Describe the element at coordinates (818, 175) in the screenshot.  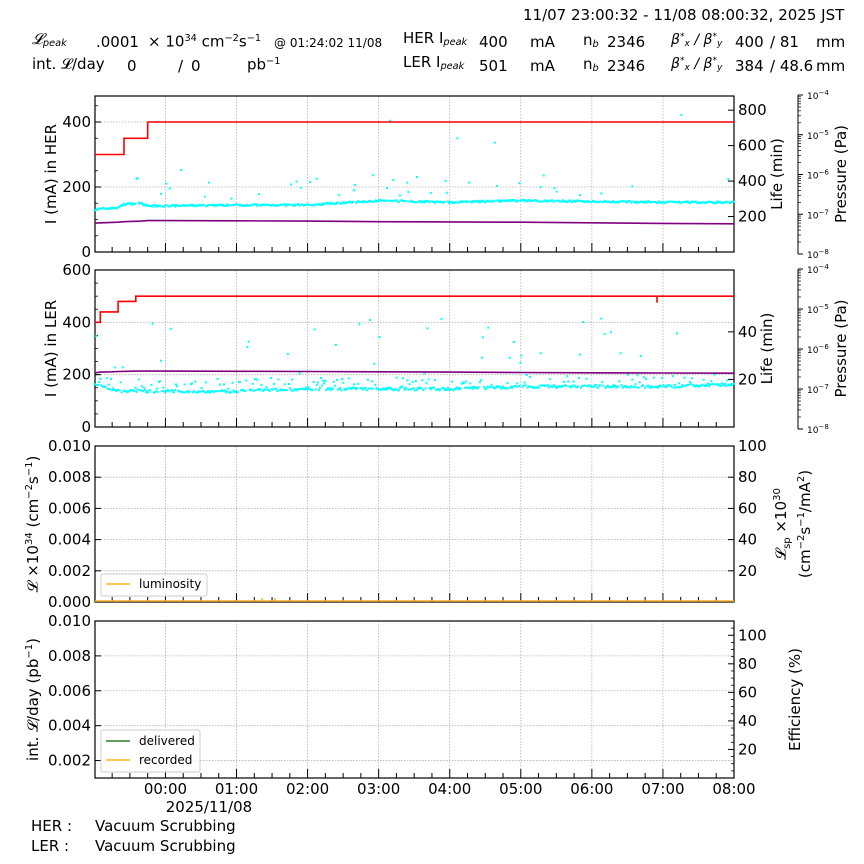
I see `pressure-tick-label: 10−6` at that location.